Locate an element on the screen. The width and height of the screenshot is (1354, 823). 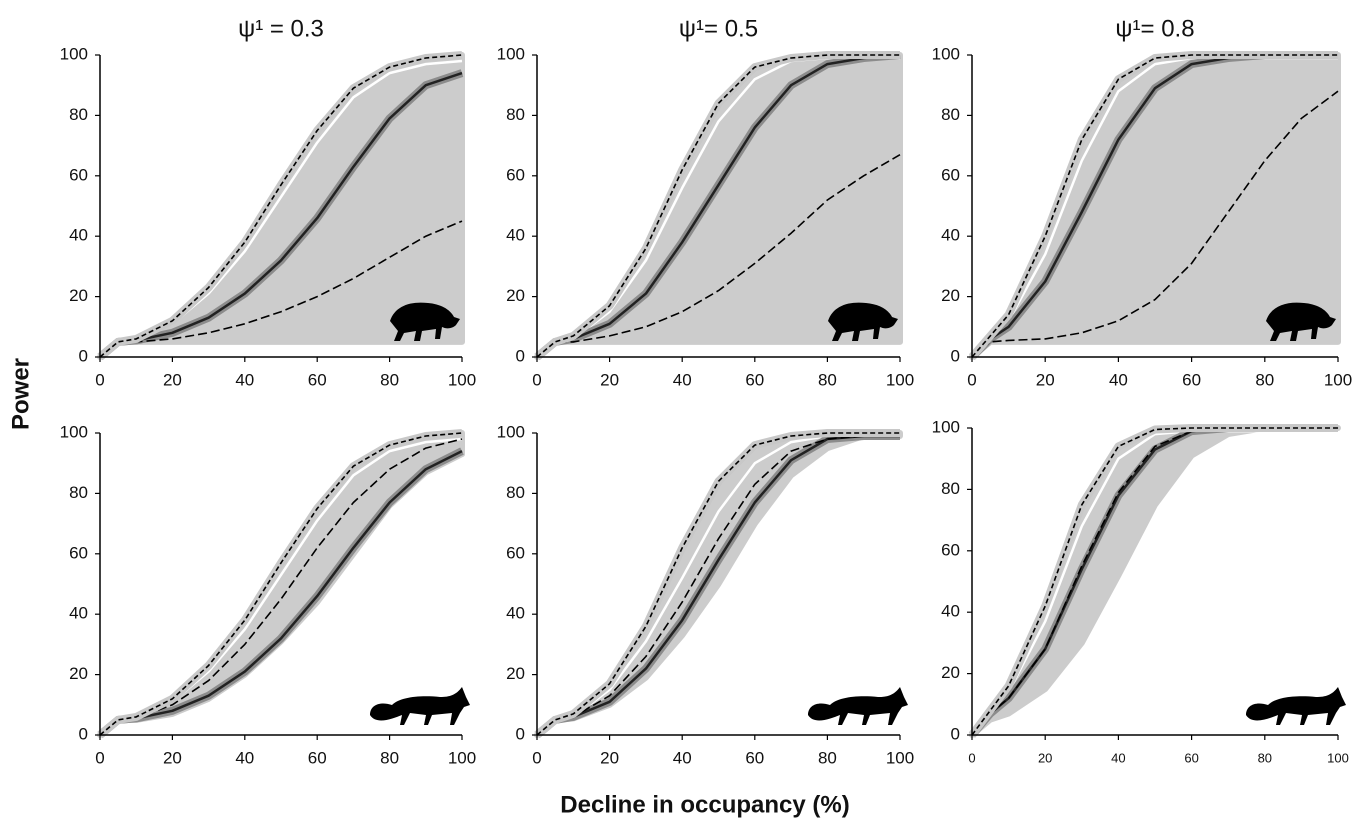
panel-title: ψ¹ = 0.3 is located at coordinates (281, 28).